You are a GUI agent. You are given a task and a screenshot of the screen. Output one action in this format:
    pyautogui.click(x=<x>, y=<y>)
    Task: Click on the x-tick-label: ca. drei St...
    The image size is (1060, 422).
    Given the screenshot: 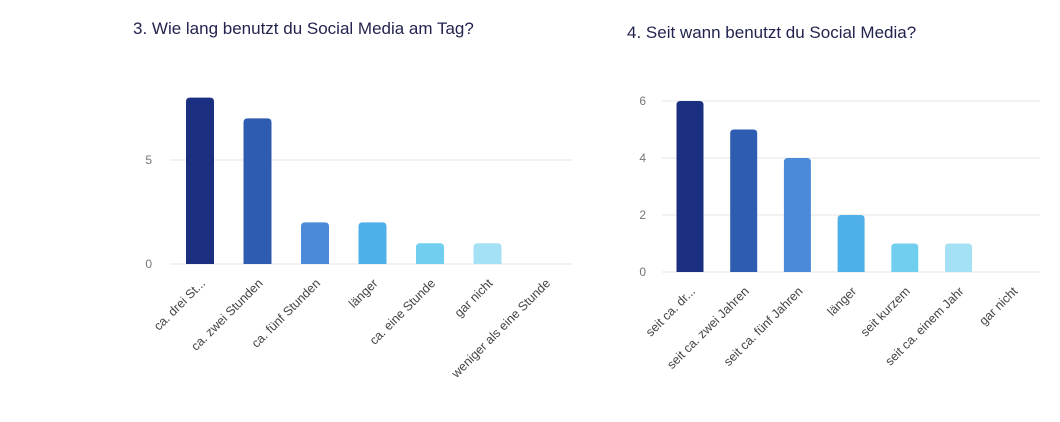 What is the action you would take?
    pyautogui.click(x=179, y=304)
    